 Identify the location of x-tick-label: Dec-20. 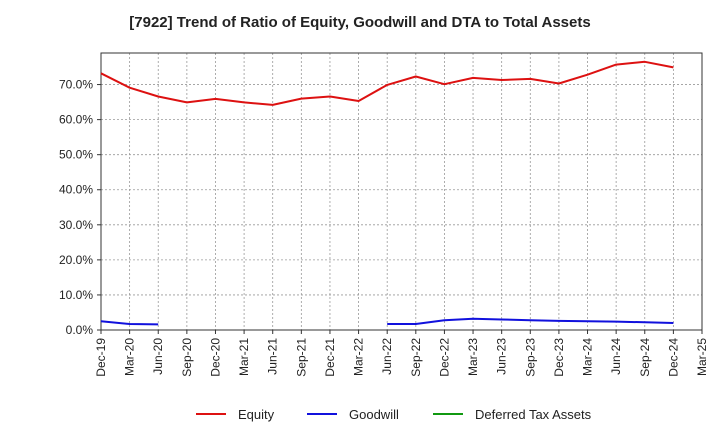
(215, 357).